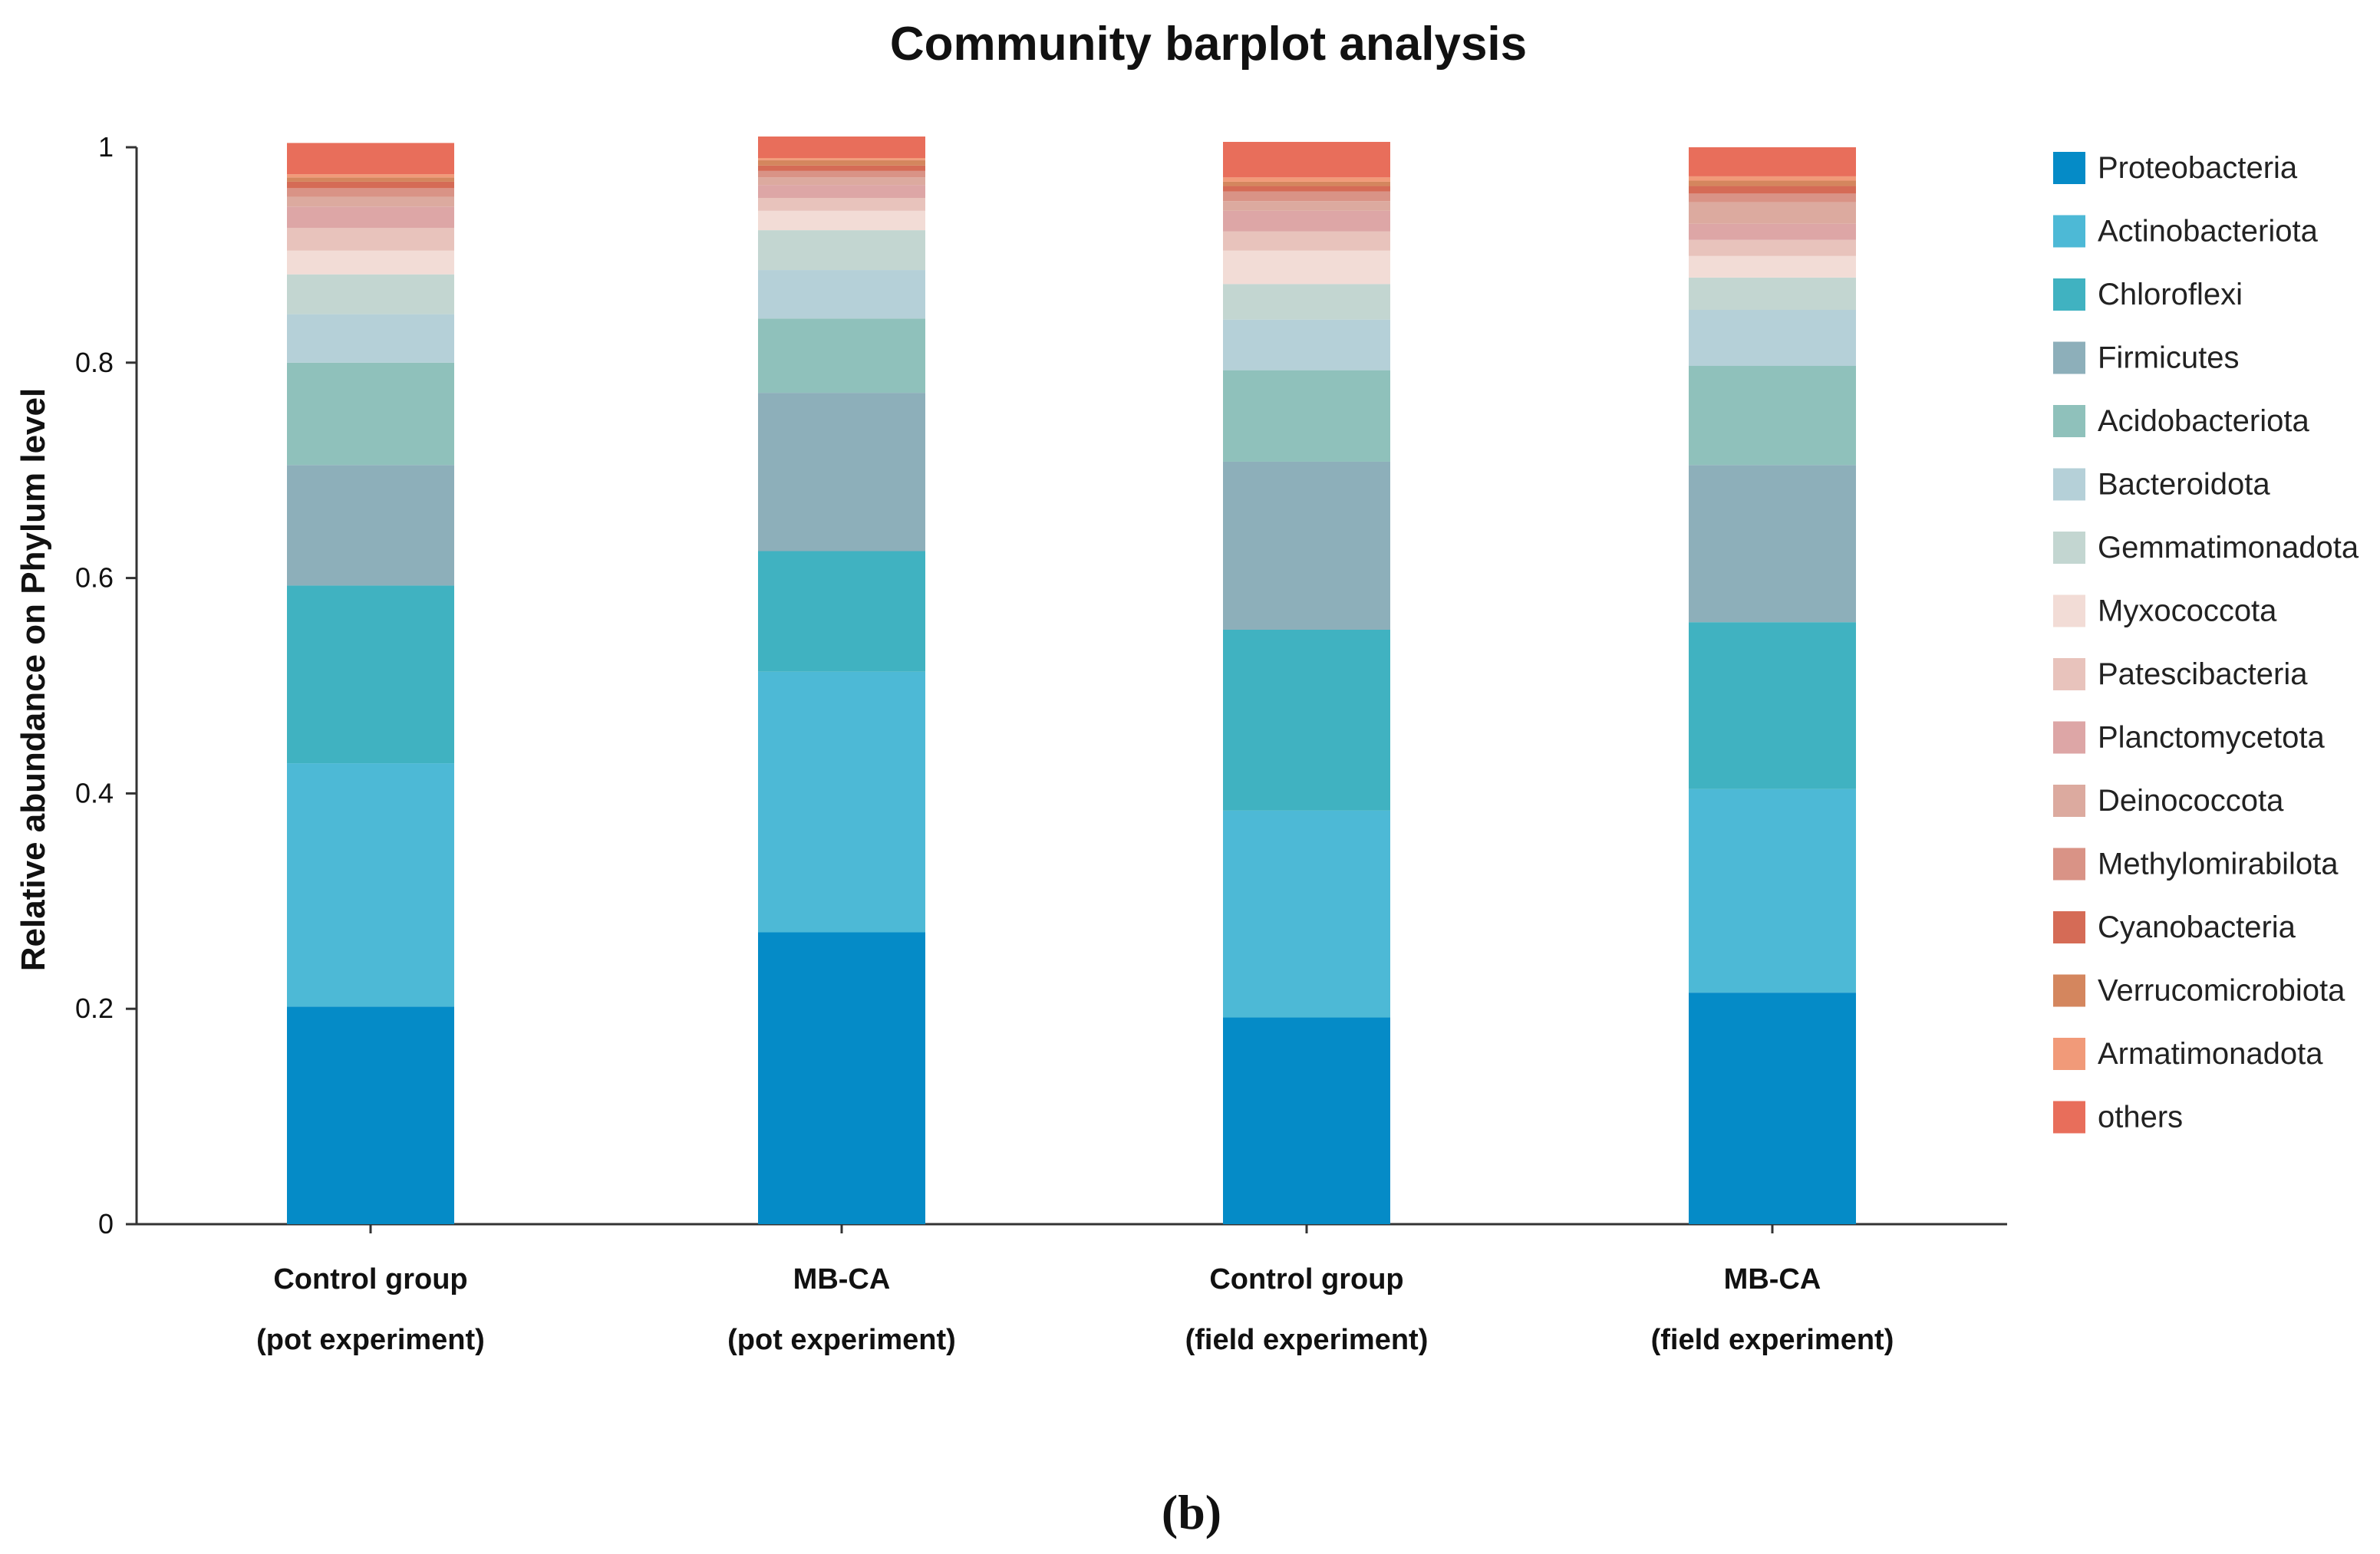 The width and height of the screenshot is (2380, 1554). What do you see at coordinates (2161, 485) in the screenshot?
I see `legend-item: Bacteroidota` at bounding box center [2161, 485].